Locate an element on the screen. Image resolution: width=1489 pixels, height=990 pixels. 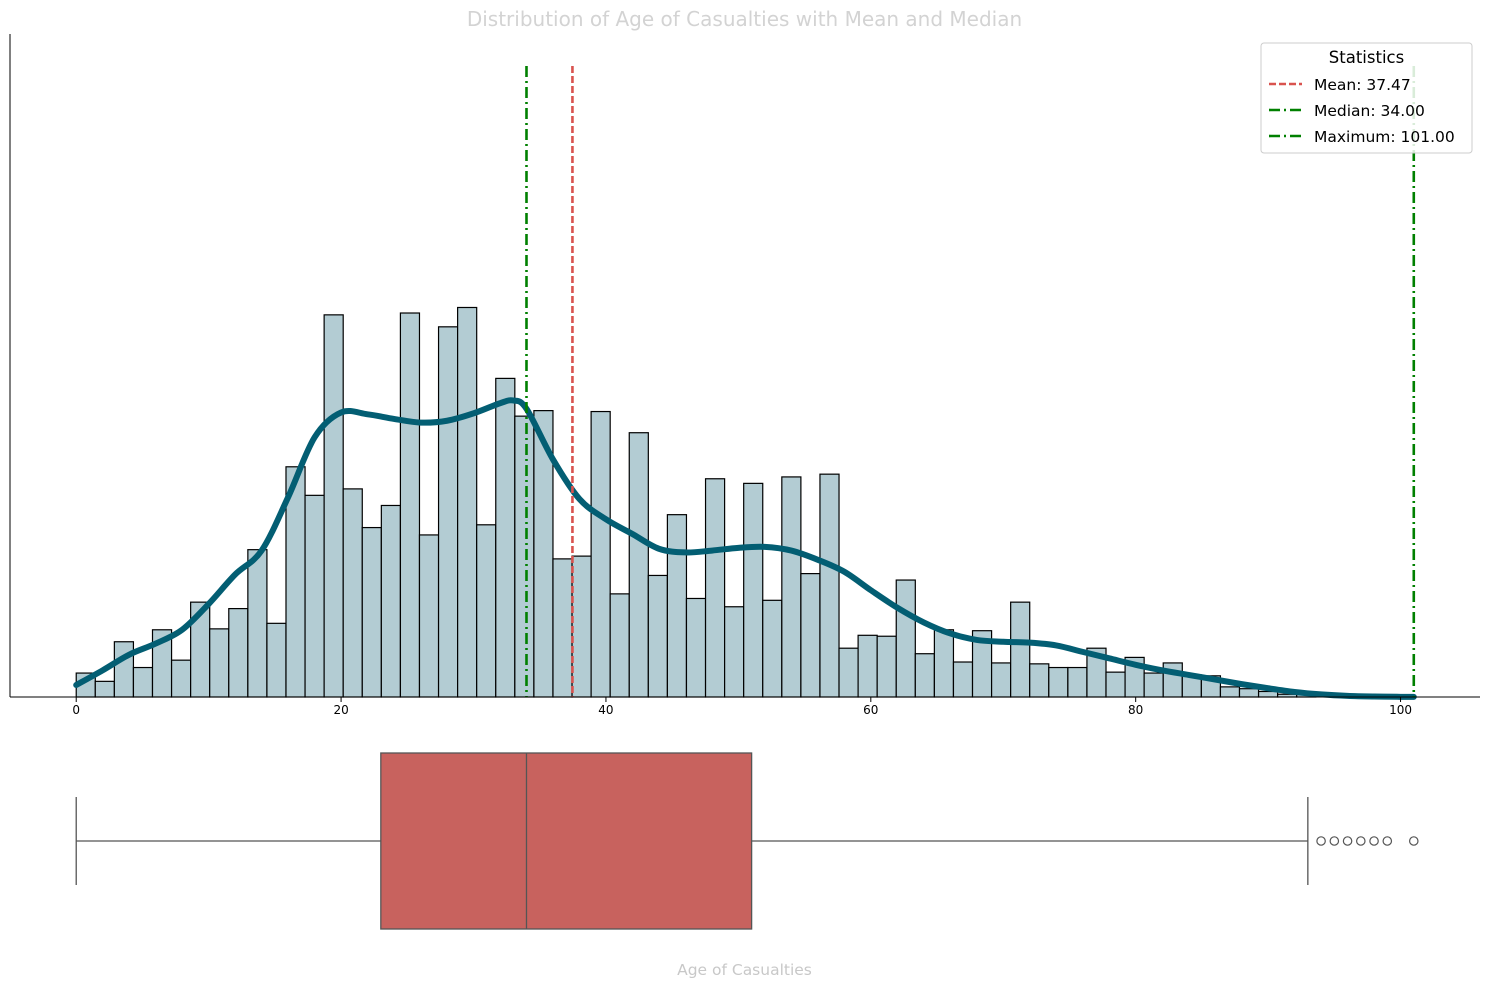
legend-entry-label: Mean: 37.47 is located at coordinates (1362, 85).